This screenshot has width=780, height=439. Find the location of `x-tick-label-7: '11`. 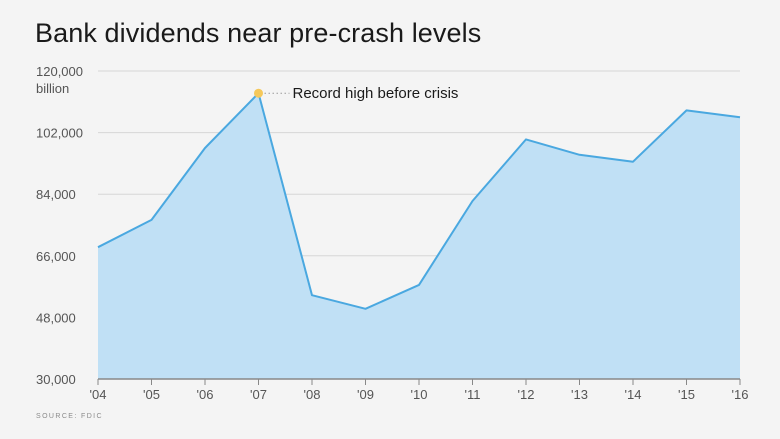

x-tick-label-7: '11 is located at coordinates (473, 394).